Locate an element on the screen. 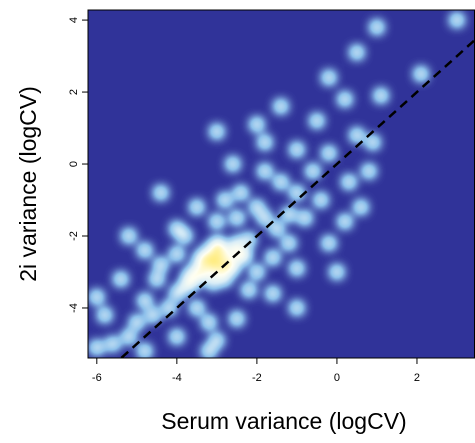 This screenshot has height=443, width=475. y-tick-label: 0 is located at coordinates (74, 164).